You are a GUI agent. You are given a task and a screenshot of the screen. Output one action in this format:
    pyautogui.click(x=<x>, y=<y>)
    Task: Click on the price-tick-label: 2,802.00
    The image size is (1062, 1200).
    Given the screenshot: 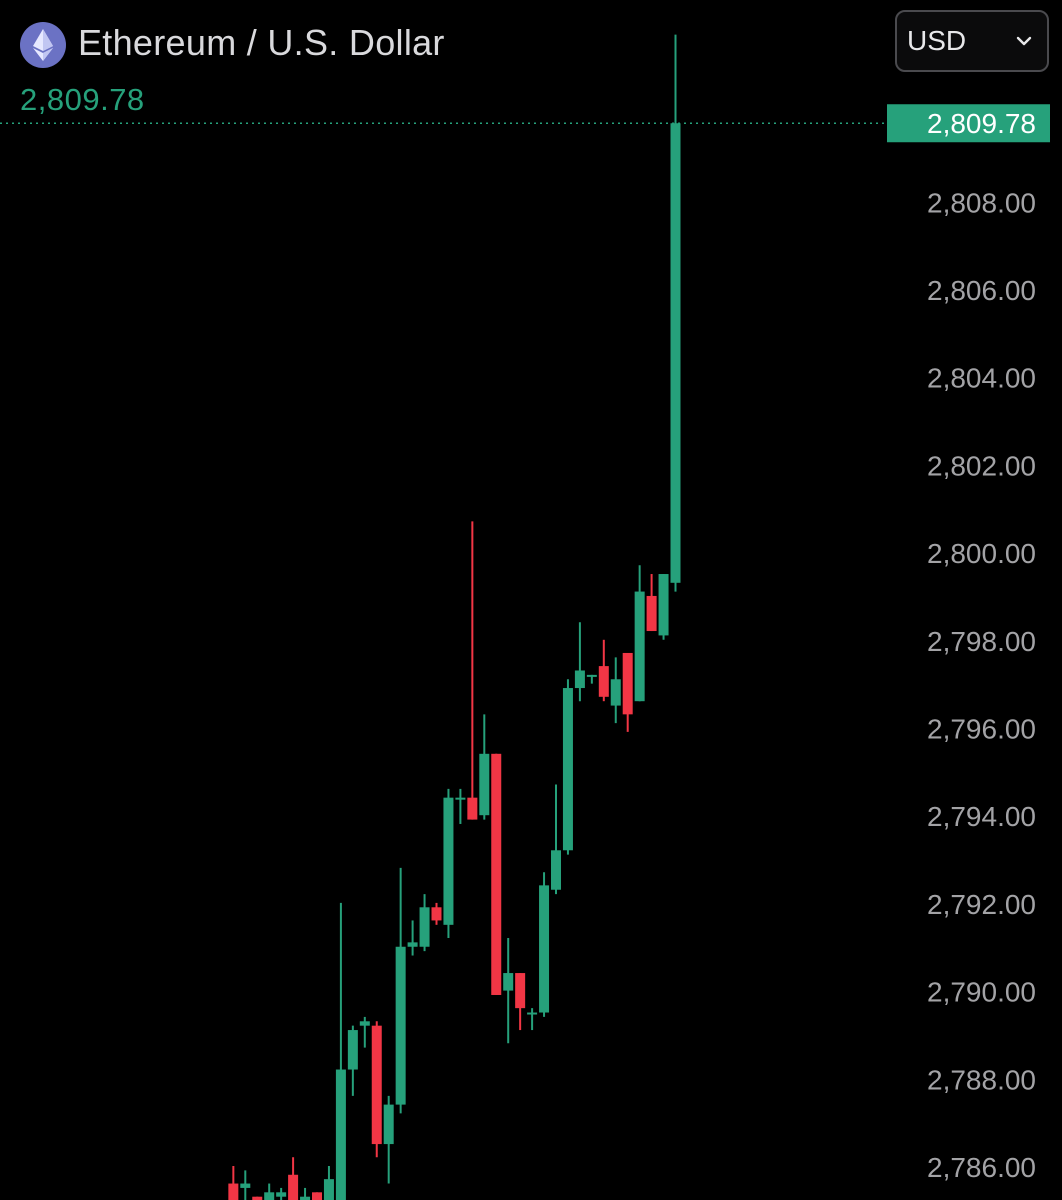 What is the action you would take?
    pyautogui.click(x=981, y=465)
    